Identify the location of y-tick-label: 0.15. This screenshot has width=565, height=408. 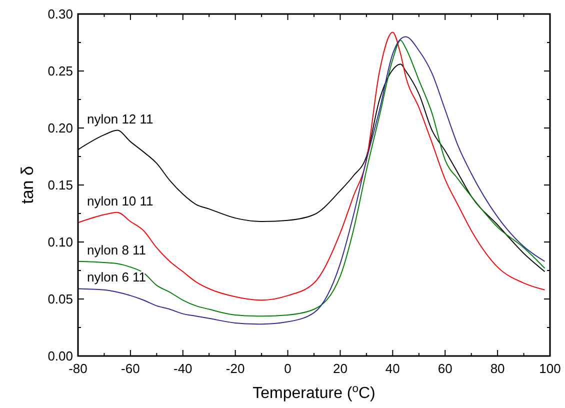
(60, 185).